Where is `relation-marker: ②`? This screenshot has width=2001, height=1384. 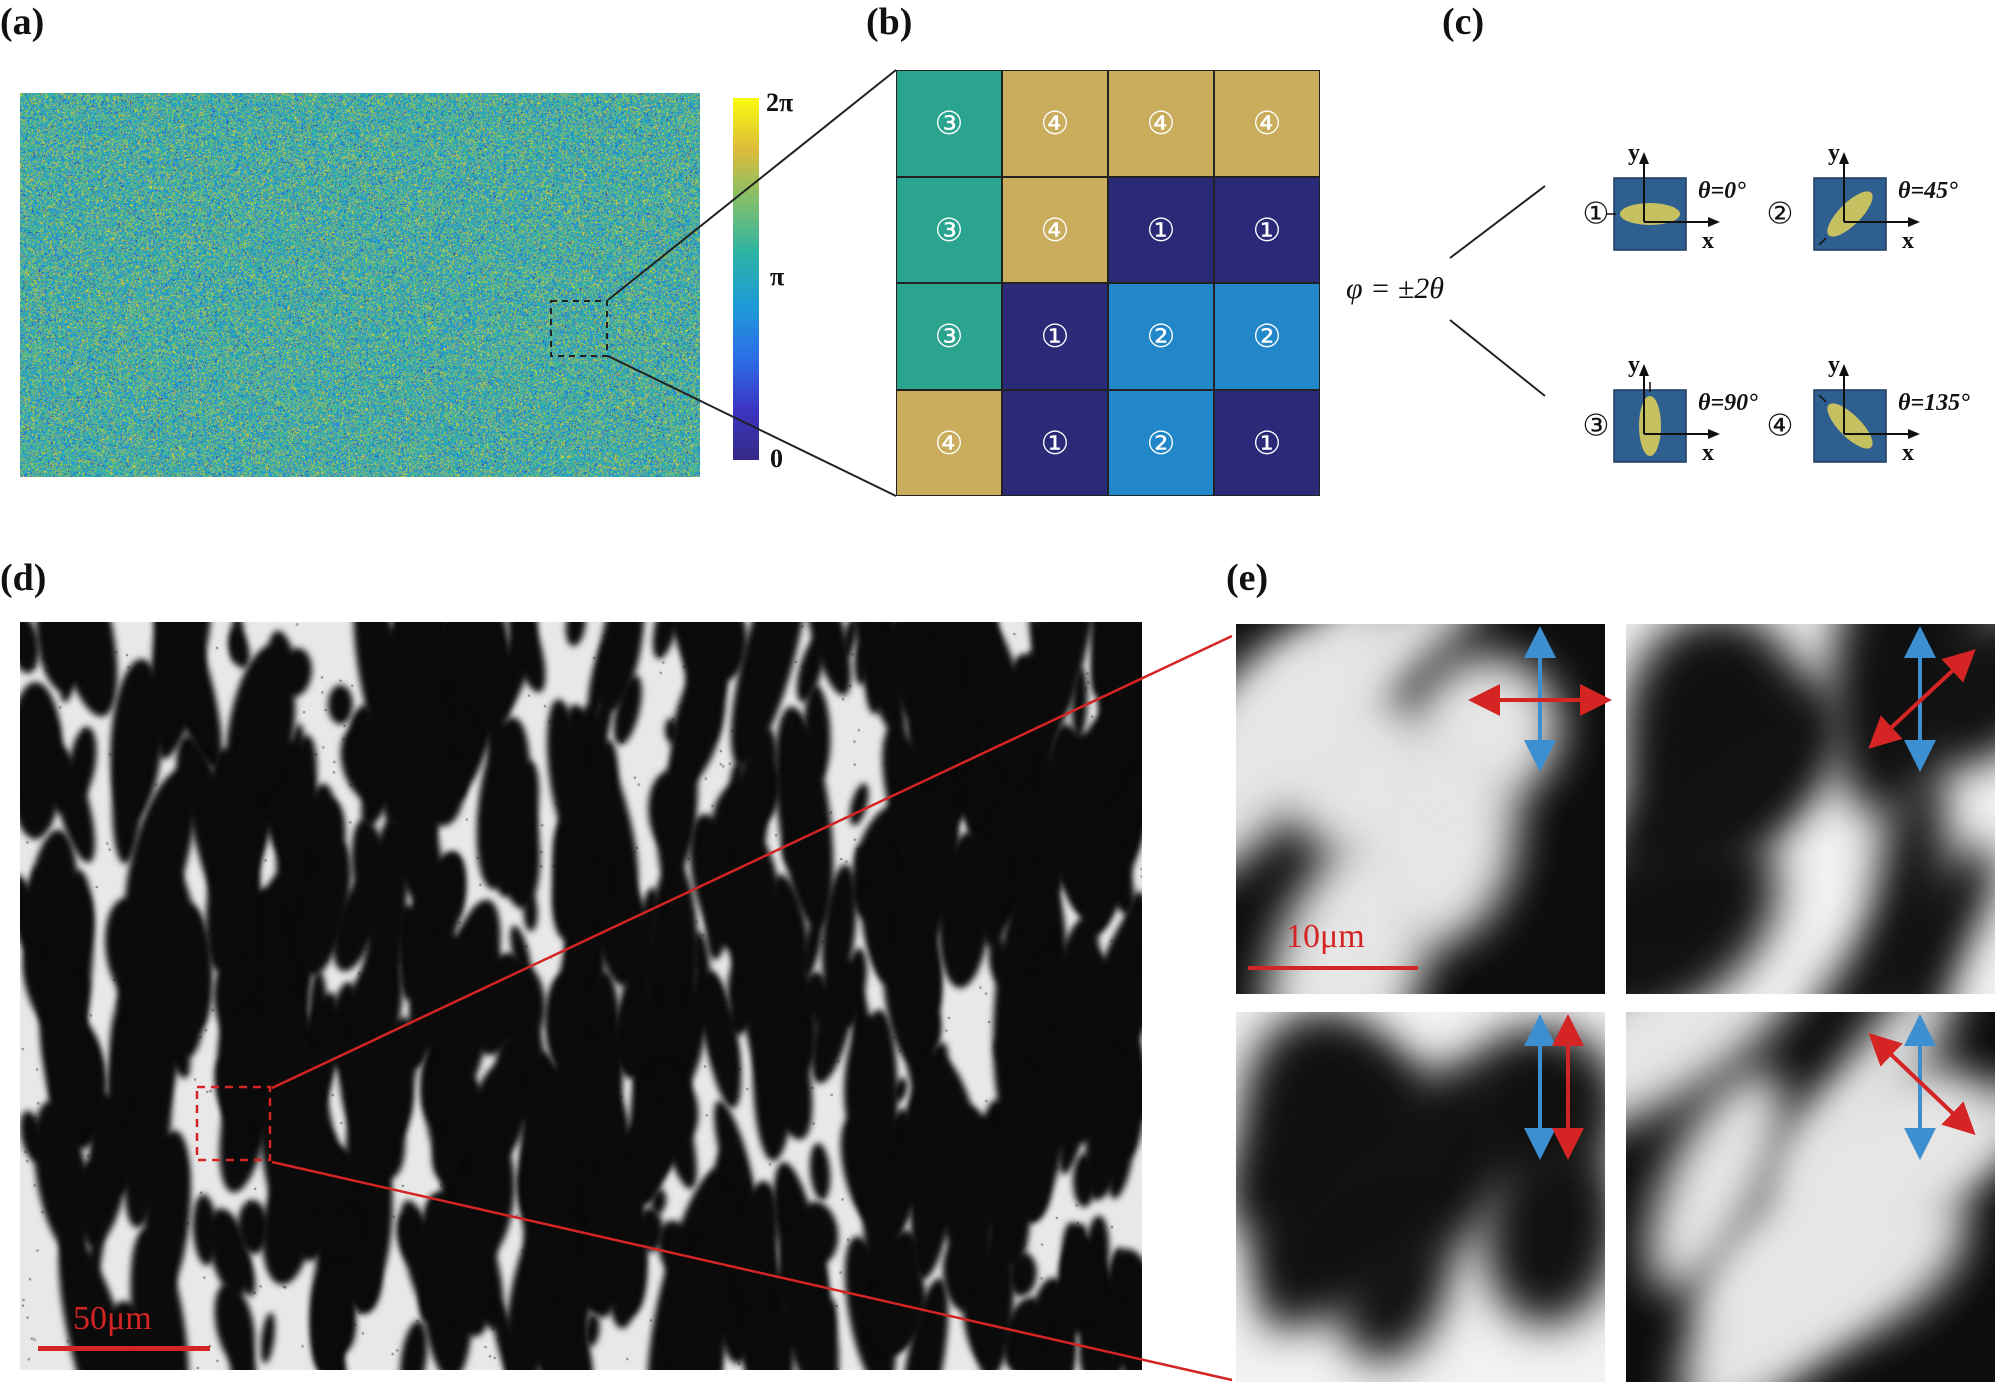
relation-marker: ② is located at coordinates (1780, 214).